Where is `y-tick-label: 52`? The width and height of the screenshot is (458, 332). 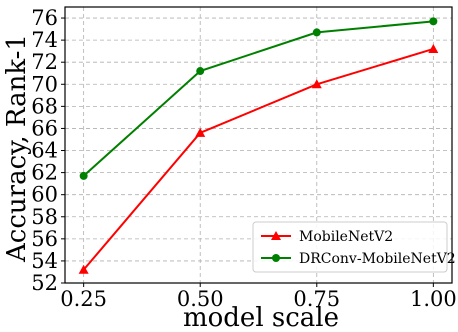
y-tick-label: 52 is located at coordinates (44, 283).